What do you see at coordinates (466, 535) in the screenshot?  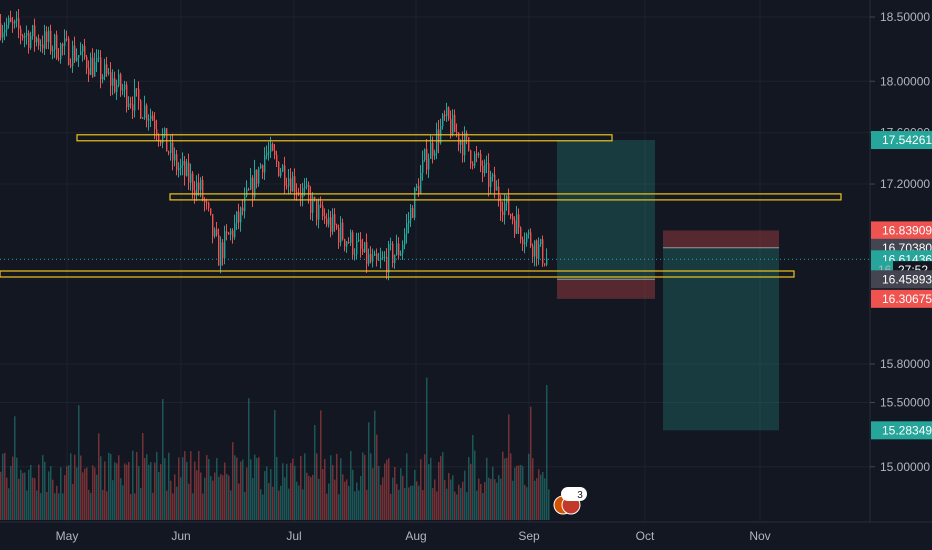 I see `time-axis: May Jun Jul Aug Sep Oct Nov` at bounding box center [466, 535].